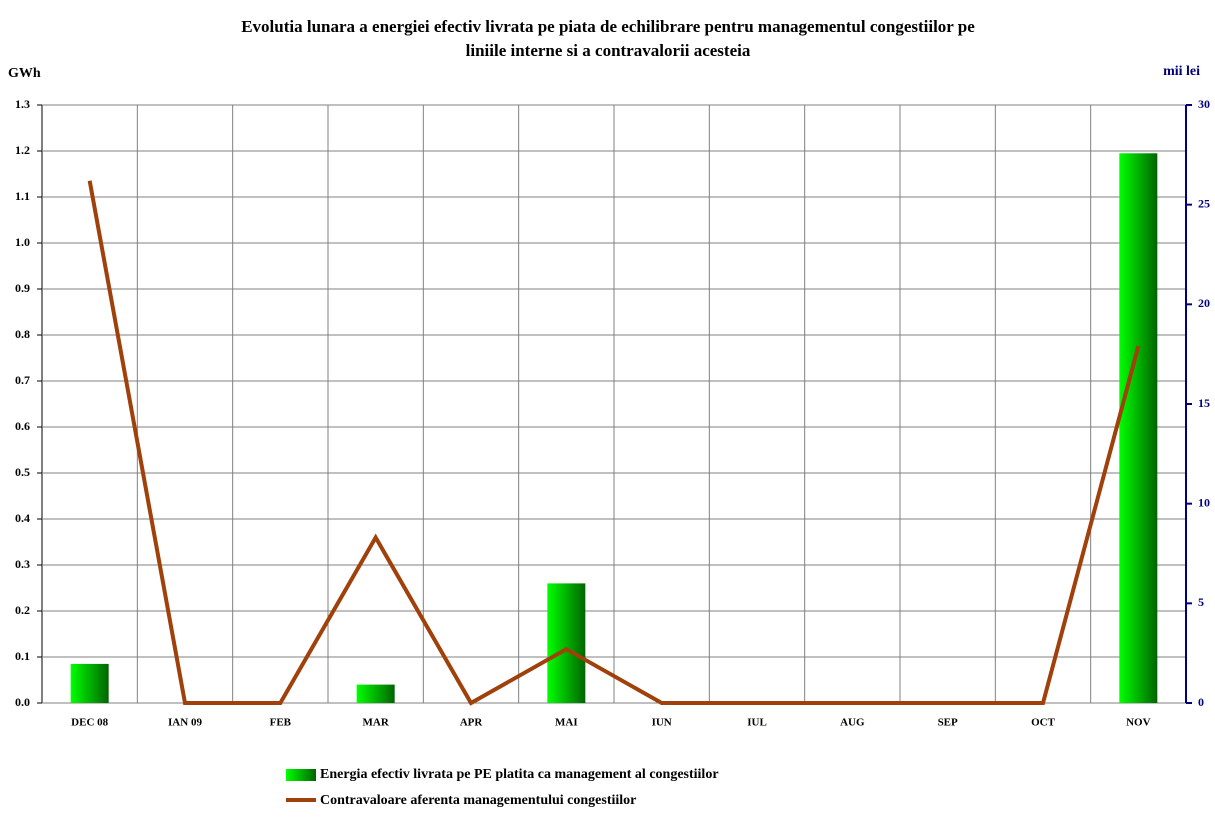  I want to click on x-tick-label: MAI, so click(566, 723).